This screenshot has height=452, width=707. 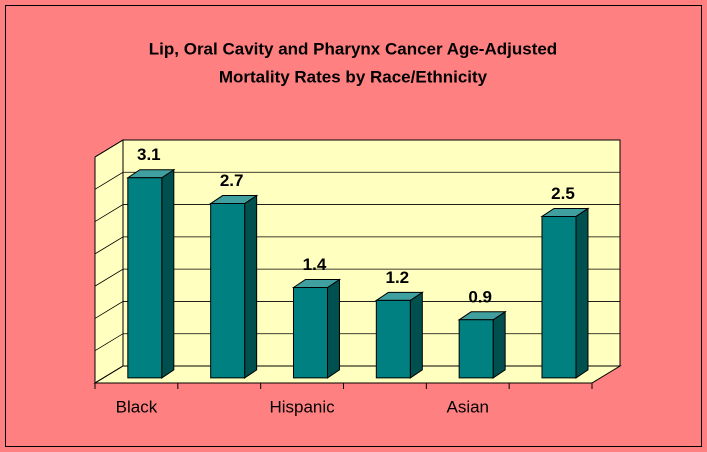 What do you see at coordinates (302, 406) in the screenshot?
I see `x-tick-label: Hispanic` at bounding box center [302, 406].